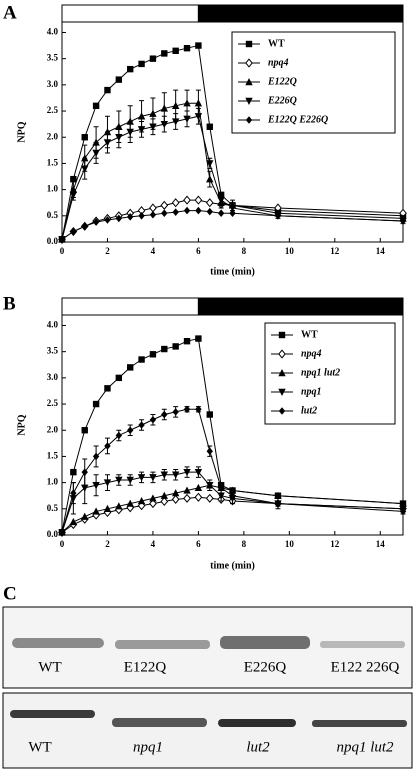  Describe the element at coordinates (49, 667) in the screenshot. I see `lane-label: WT` at that location.